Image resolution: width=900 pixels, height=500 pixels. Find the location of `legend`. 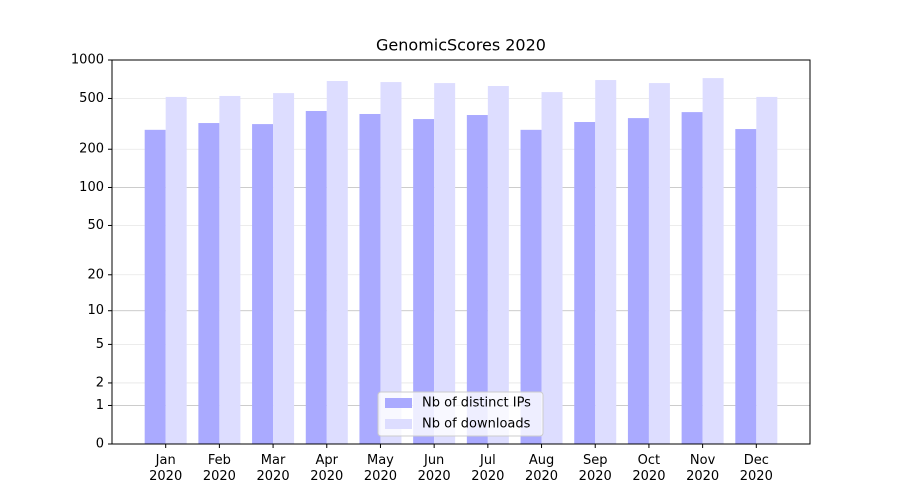

legend is located at coordinates (460, 414).